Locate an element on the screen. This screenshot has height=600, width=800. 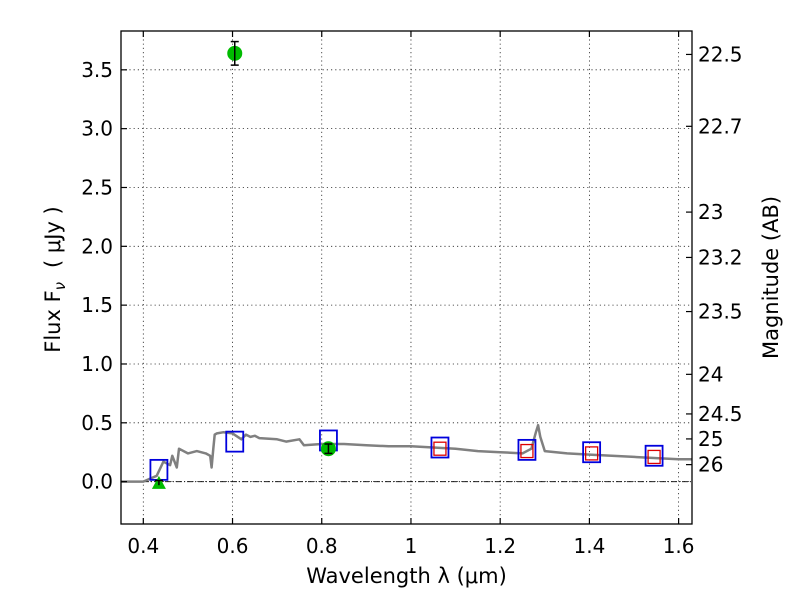
y-tick-label: 0.5 is located at coordinates (97, 423).